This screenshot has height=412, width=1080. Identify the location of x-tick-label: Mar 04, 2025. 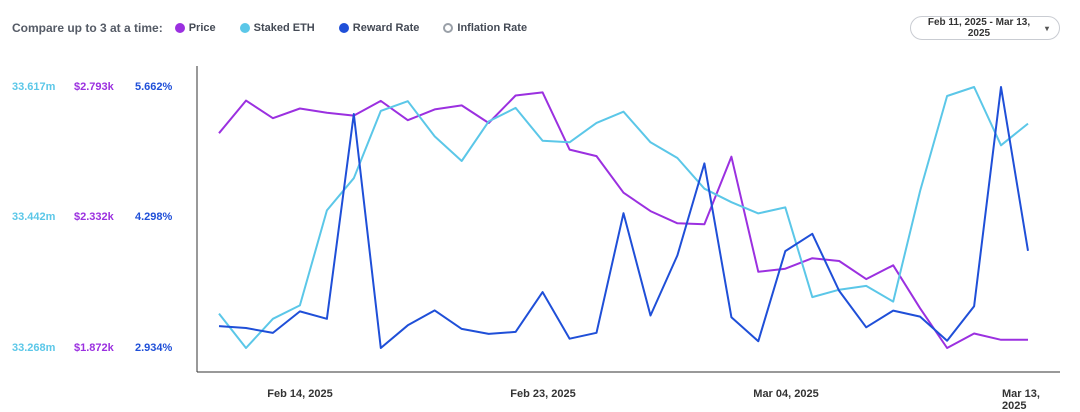
(786, 394).